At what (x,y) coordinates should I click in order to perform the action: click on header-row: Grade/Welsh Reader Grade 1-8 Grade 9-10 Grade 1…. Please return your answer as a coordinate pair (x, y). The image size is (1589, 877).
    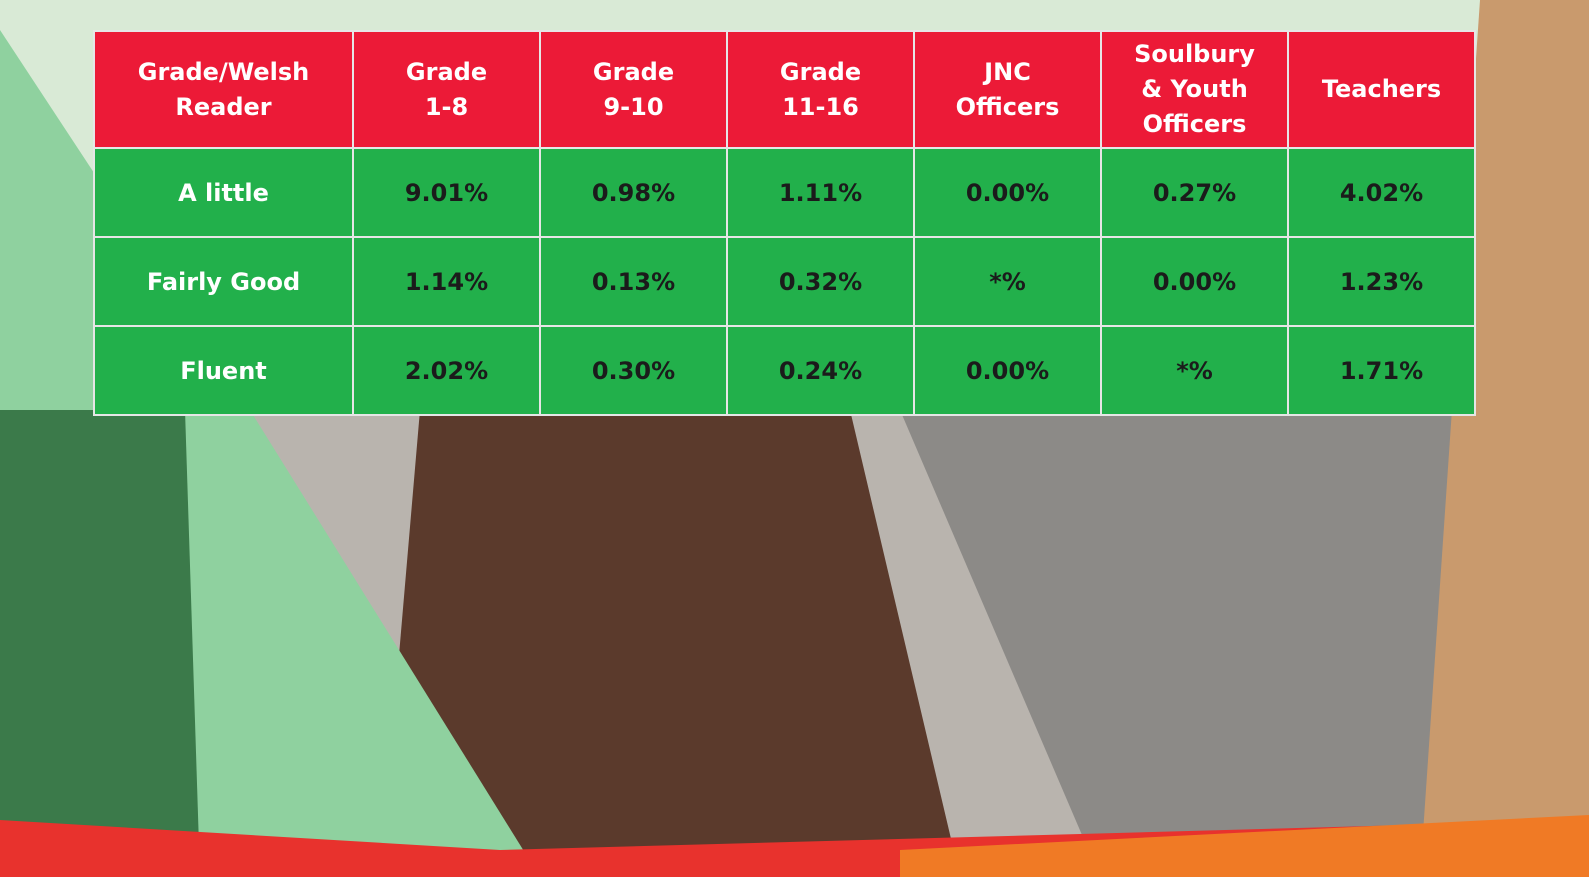
    Looking at the image, I should click on (784, 89).